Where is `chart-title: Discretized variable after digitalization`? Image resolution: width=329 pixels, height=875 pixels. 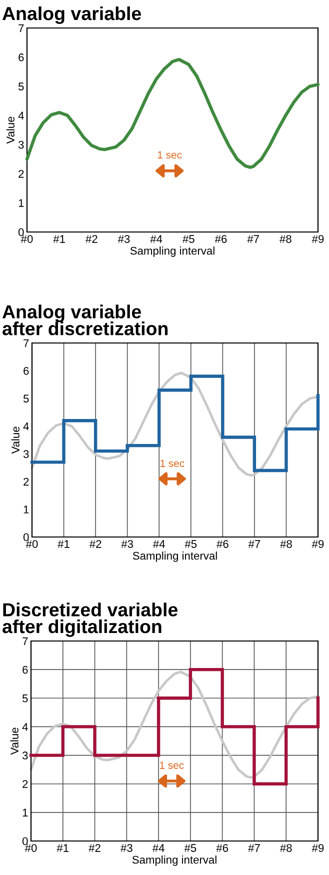 chart-title: Discretized variable after digitalization is located at coordinates (90, 619).